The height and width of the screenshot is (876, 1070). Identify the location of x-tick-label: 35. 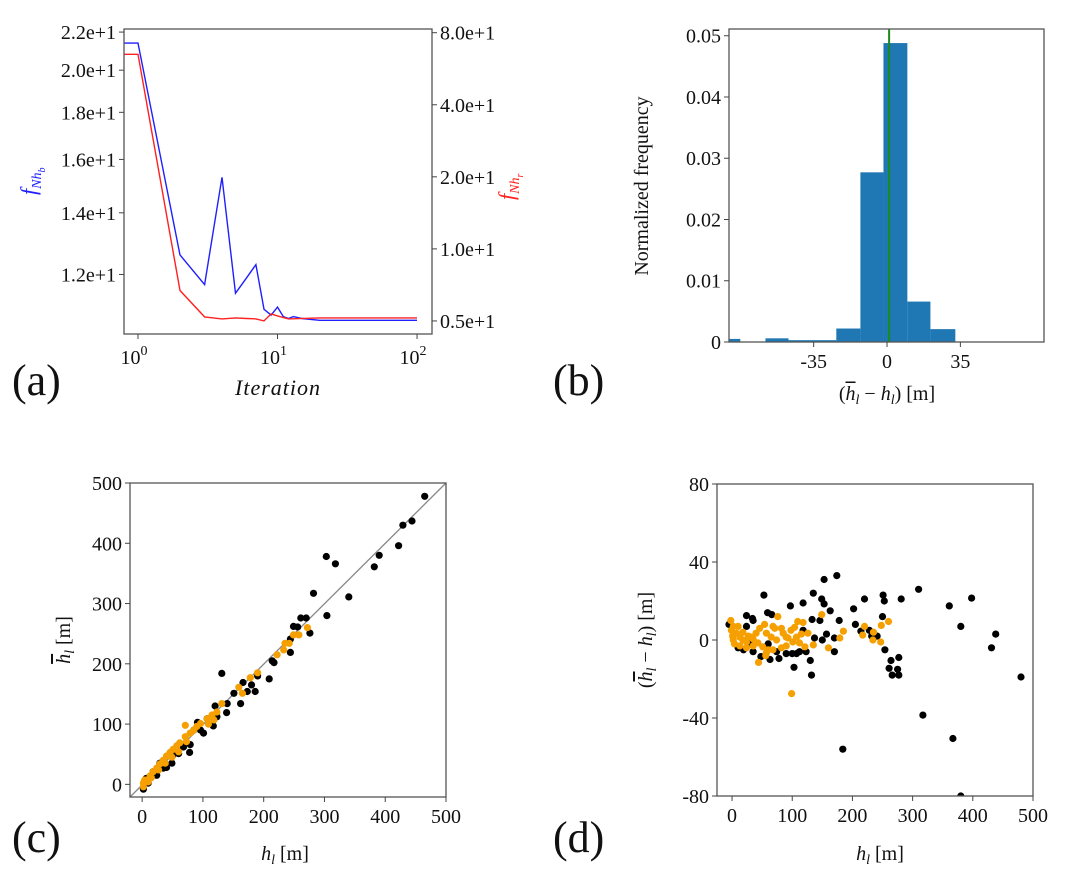
(960, 362).